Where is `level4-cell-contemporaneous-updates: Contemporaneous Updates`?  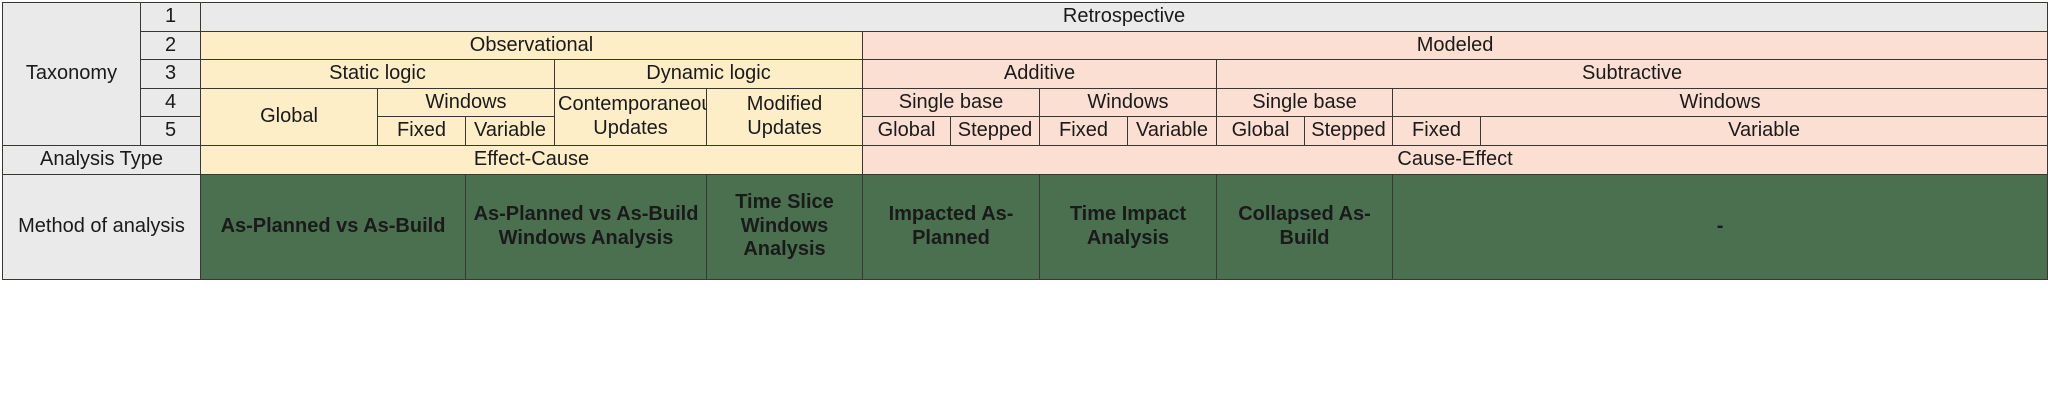 level4-cell-contemporaneous-updates: Contemporaneous Updates is located at coordinates (630, 116).